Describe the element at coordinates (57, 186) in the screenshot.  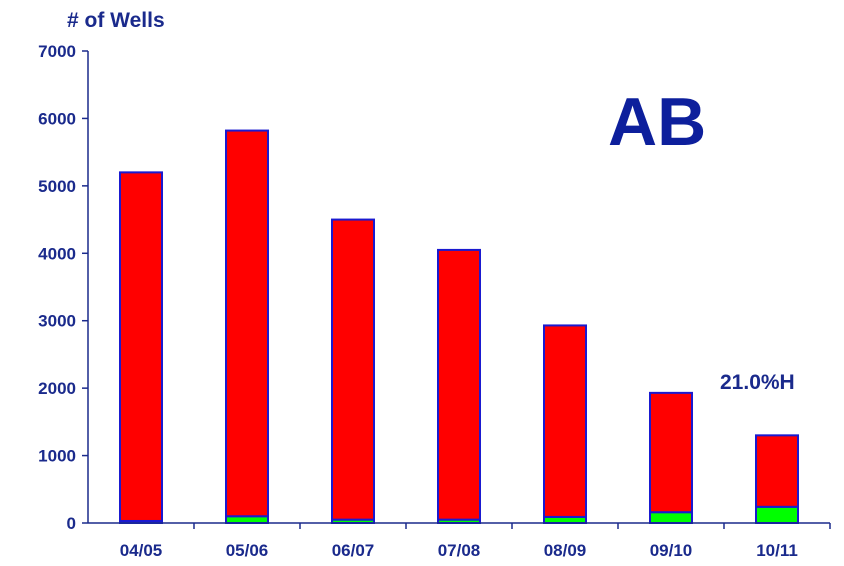
I see `y-tick-label: 5000` at that location.